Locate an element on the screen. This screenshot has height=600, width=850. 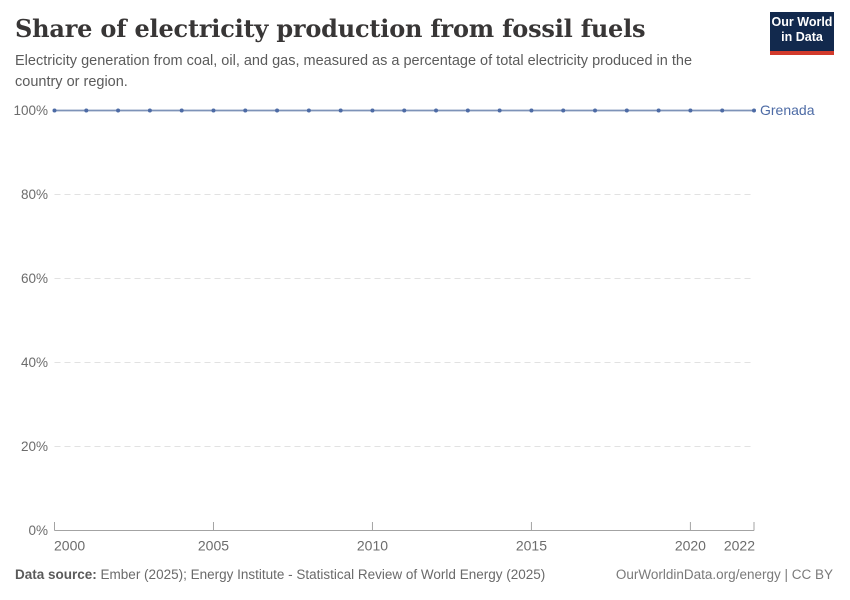
data-point-grenada-2011 is located at coordinates (404, 110).